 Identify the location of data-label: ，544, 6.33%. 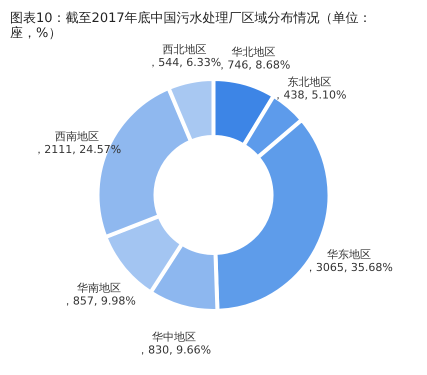
(184, 62).